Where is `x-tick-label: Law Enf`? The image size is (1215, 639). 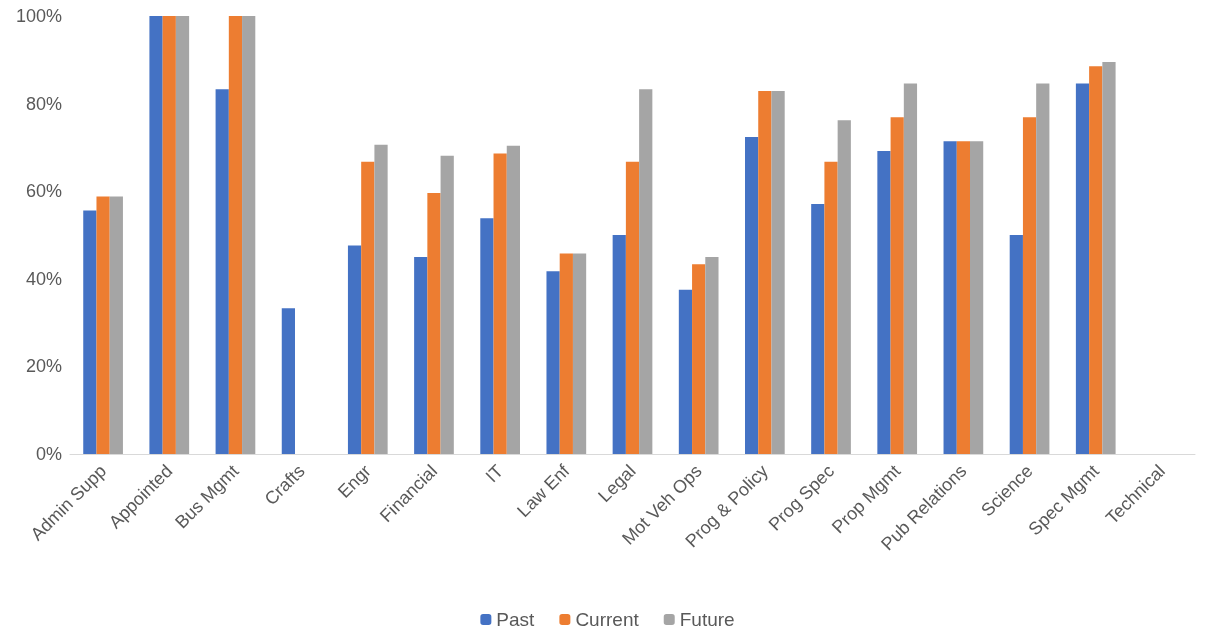
x-tick-label: Law Enf is located at coordinates (544, 491).